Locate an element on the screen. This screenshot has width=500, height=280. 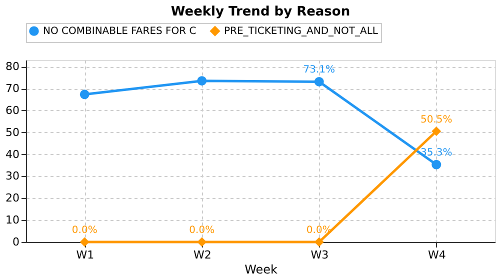
legend-label: PRE_TICKETING_AND_NOT_ALL is located at coordinates (301, 32).